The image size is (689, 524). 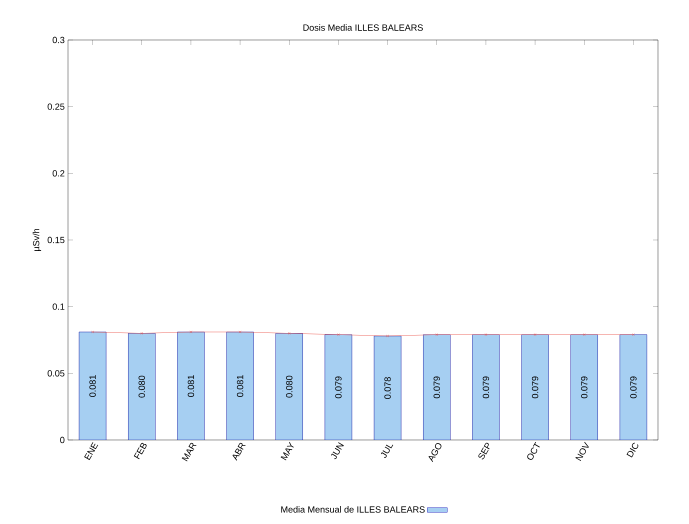 I want to click on x-tick-label: JUL, so click(x=387, y=451).